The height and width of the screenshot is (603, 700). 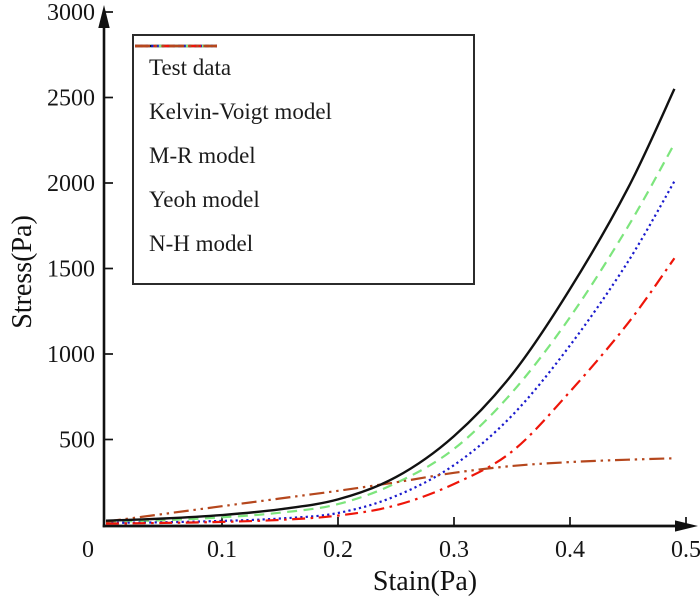 What do you see at coordinates (201, 243) in the screenshot?
I see `legend-label: N-H model` at bounding box center [201, 243].